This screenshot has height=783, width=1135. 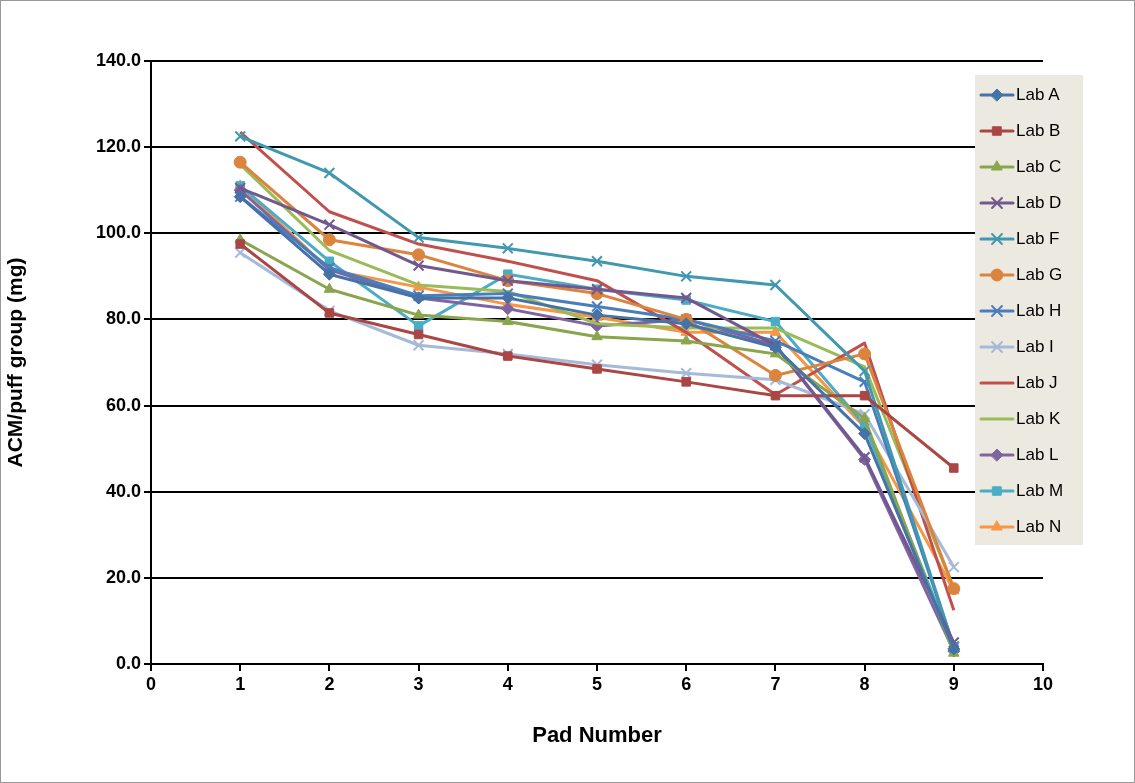 What do you see at coordinates (1039, 274) in the screenshot?
I see `legend-label: Lab G` at bounding box center [1039, 274].